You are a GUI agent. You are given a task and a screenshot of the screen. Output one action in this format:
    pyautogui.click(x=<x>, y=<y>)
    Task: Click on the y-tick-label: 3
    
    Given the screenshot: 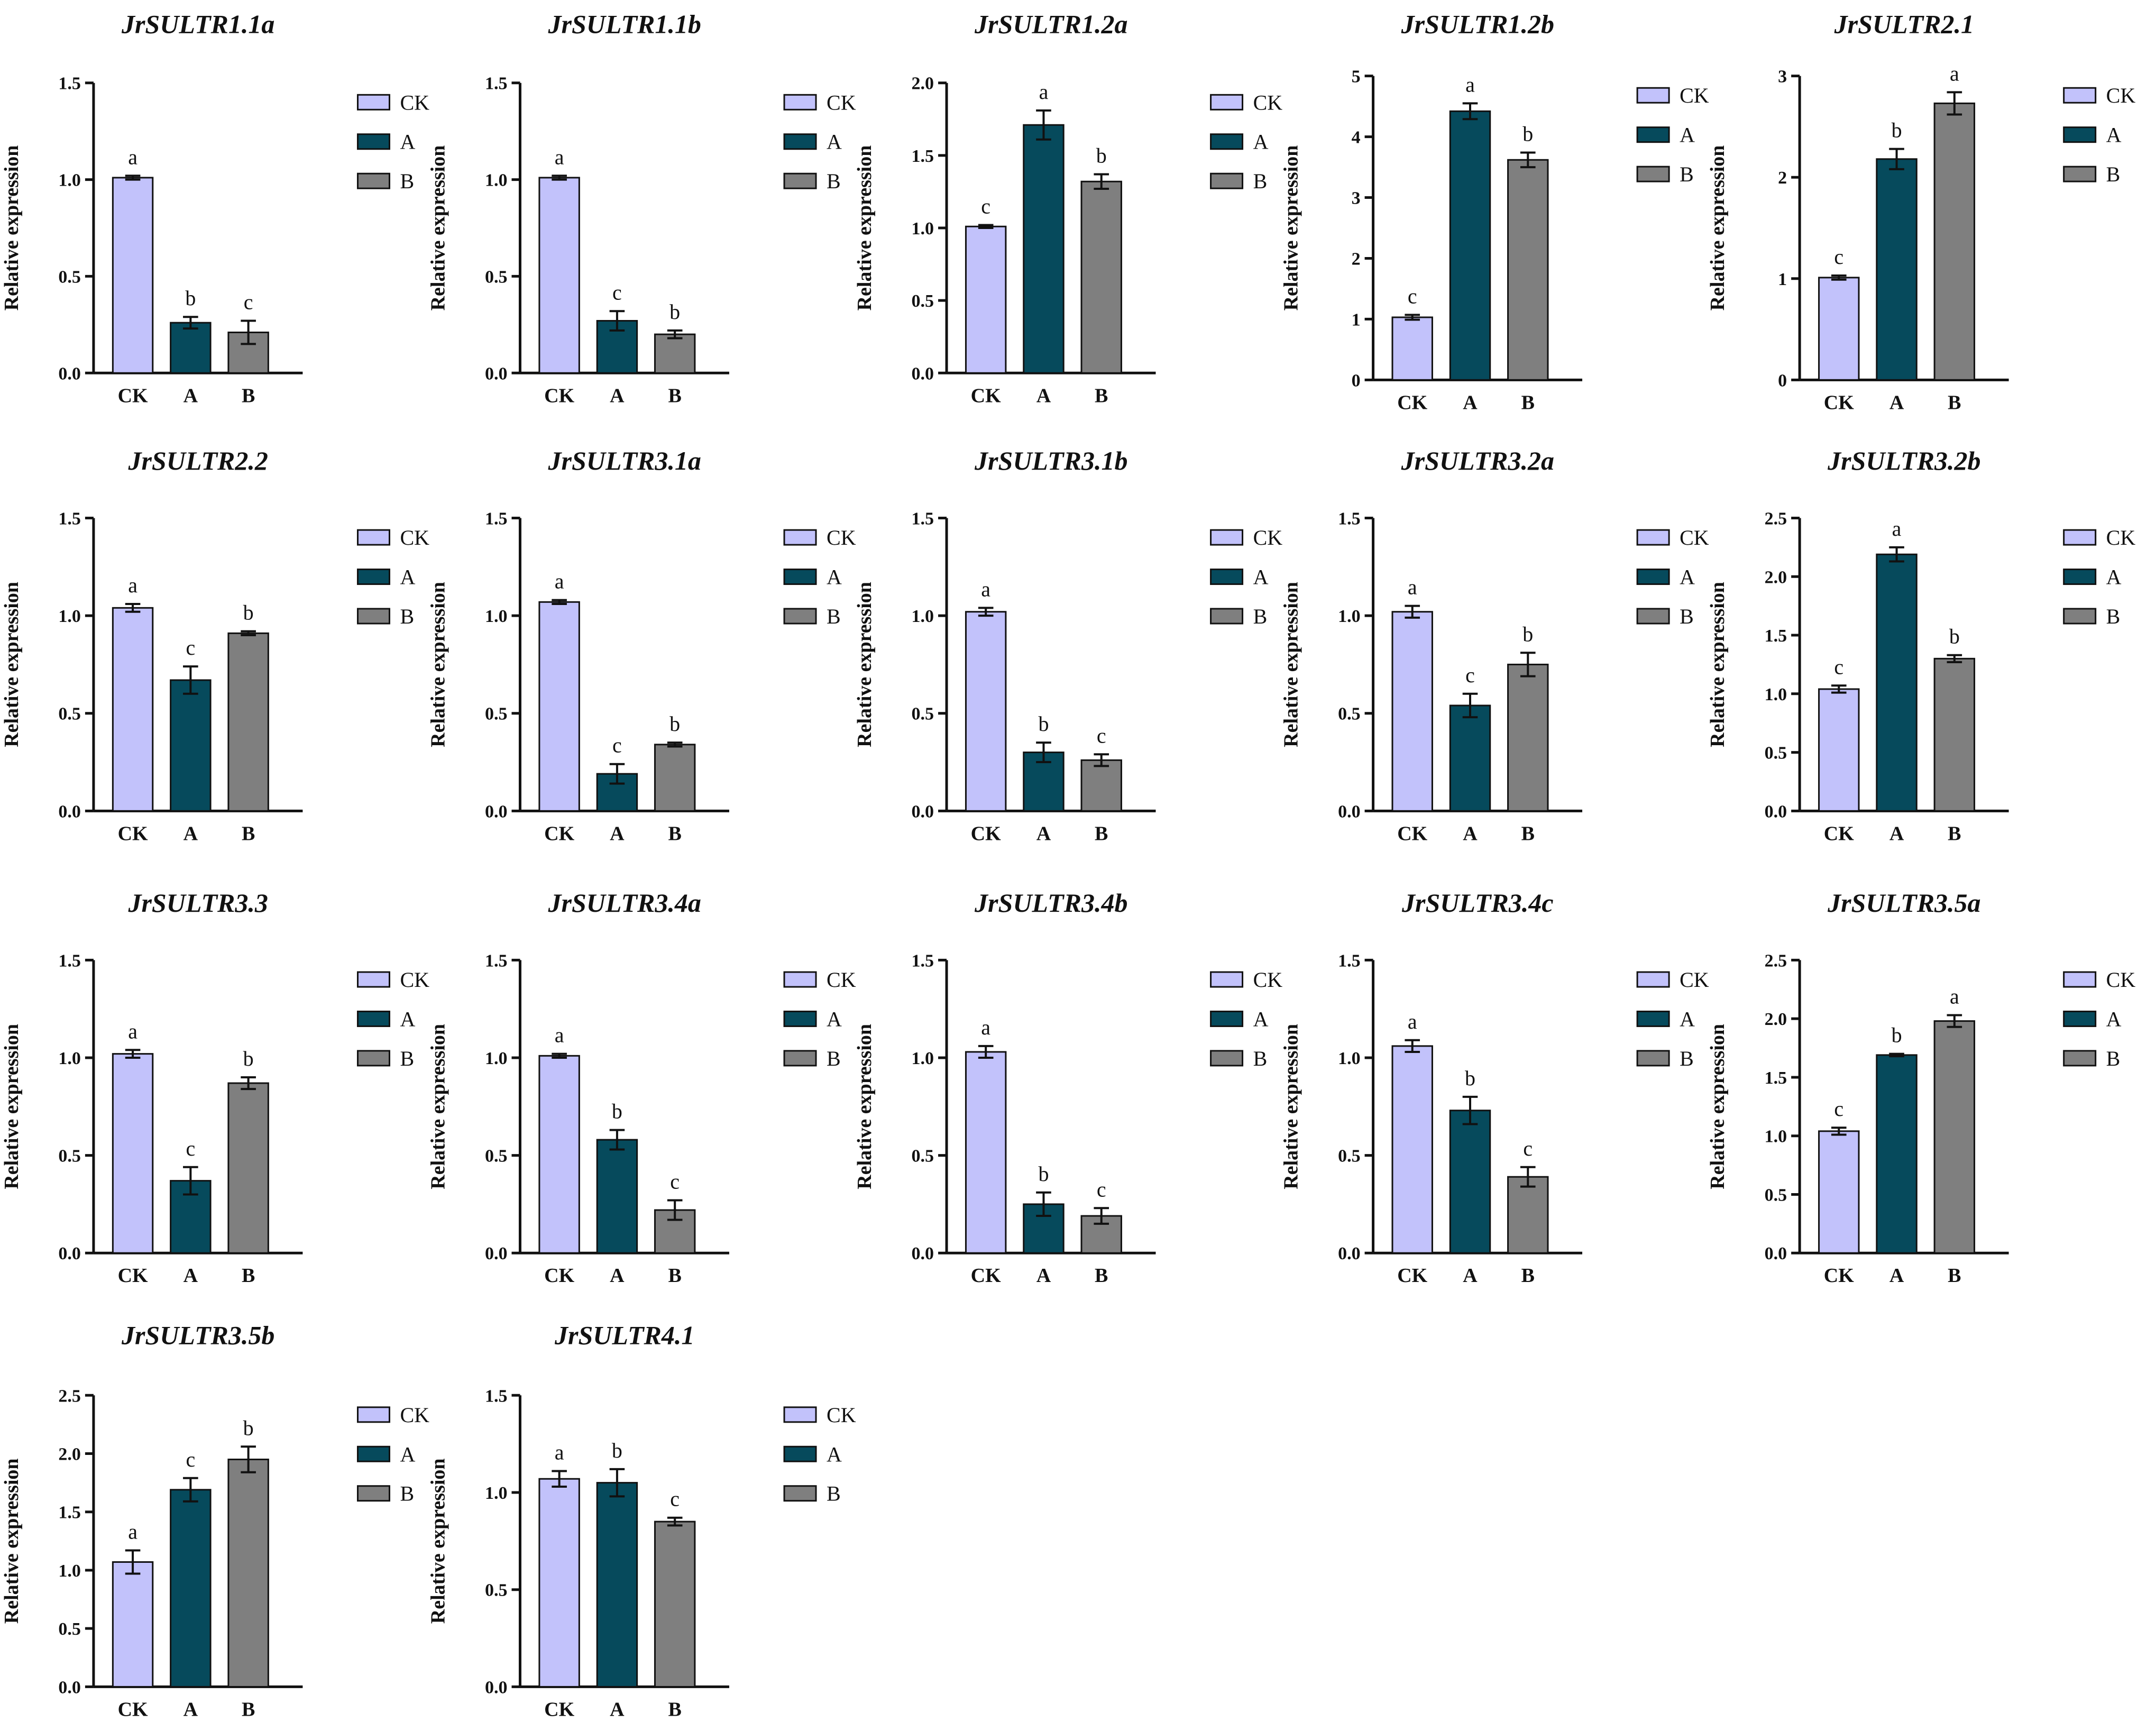 What is the action you would take?
    pyautogui.click(x=1356, y=198)
    